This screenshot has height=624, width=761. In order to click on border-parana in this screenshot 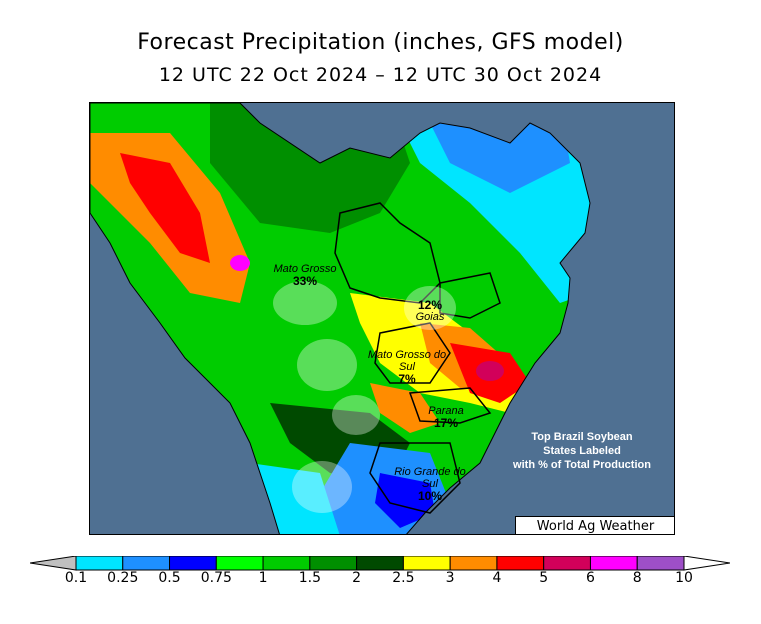, I will do `click(450, 405)`.